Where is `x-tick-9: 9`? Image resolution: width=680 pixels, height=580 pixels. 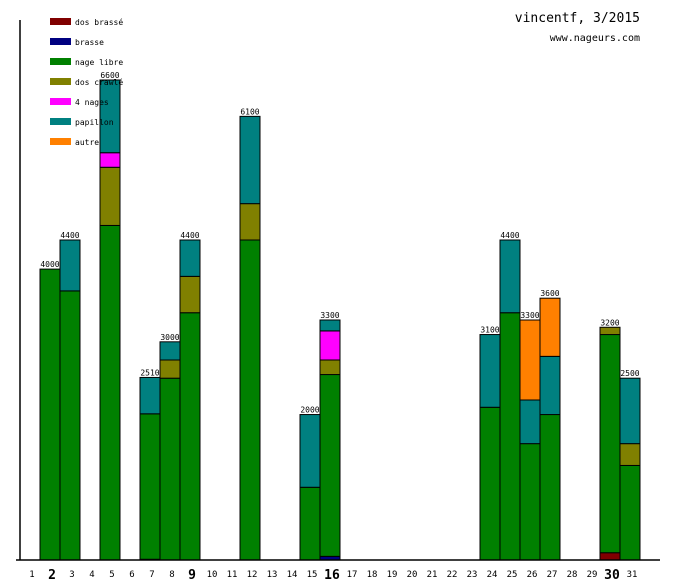 x-tick-9: 9 is located at coordinates (192, 574).